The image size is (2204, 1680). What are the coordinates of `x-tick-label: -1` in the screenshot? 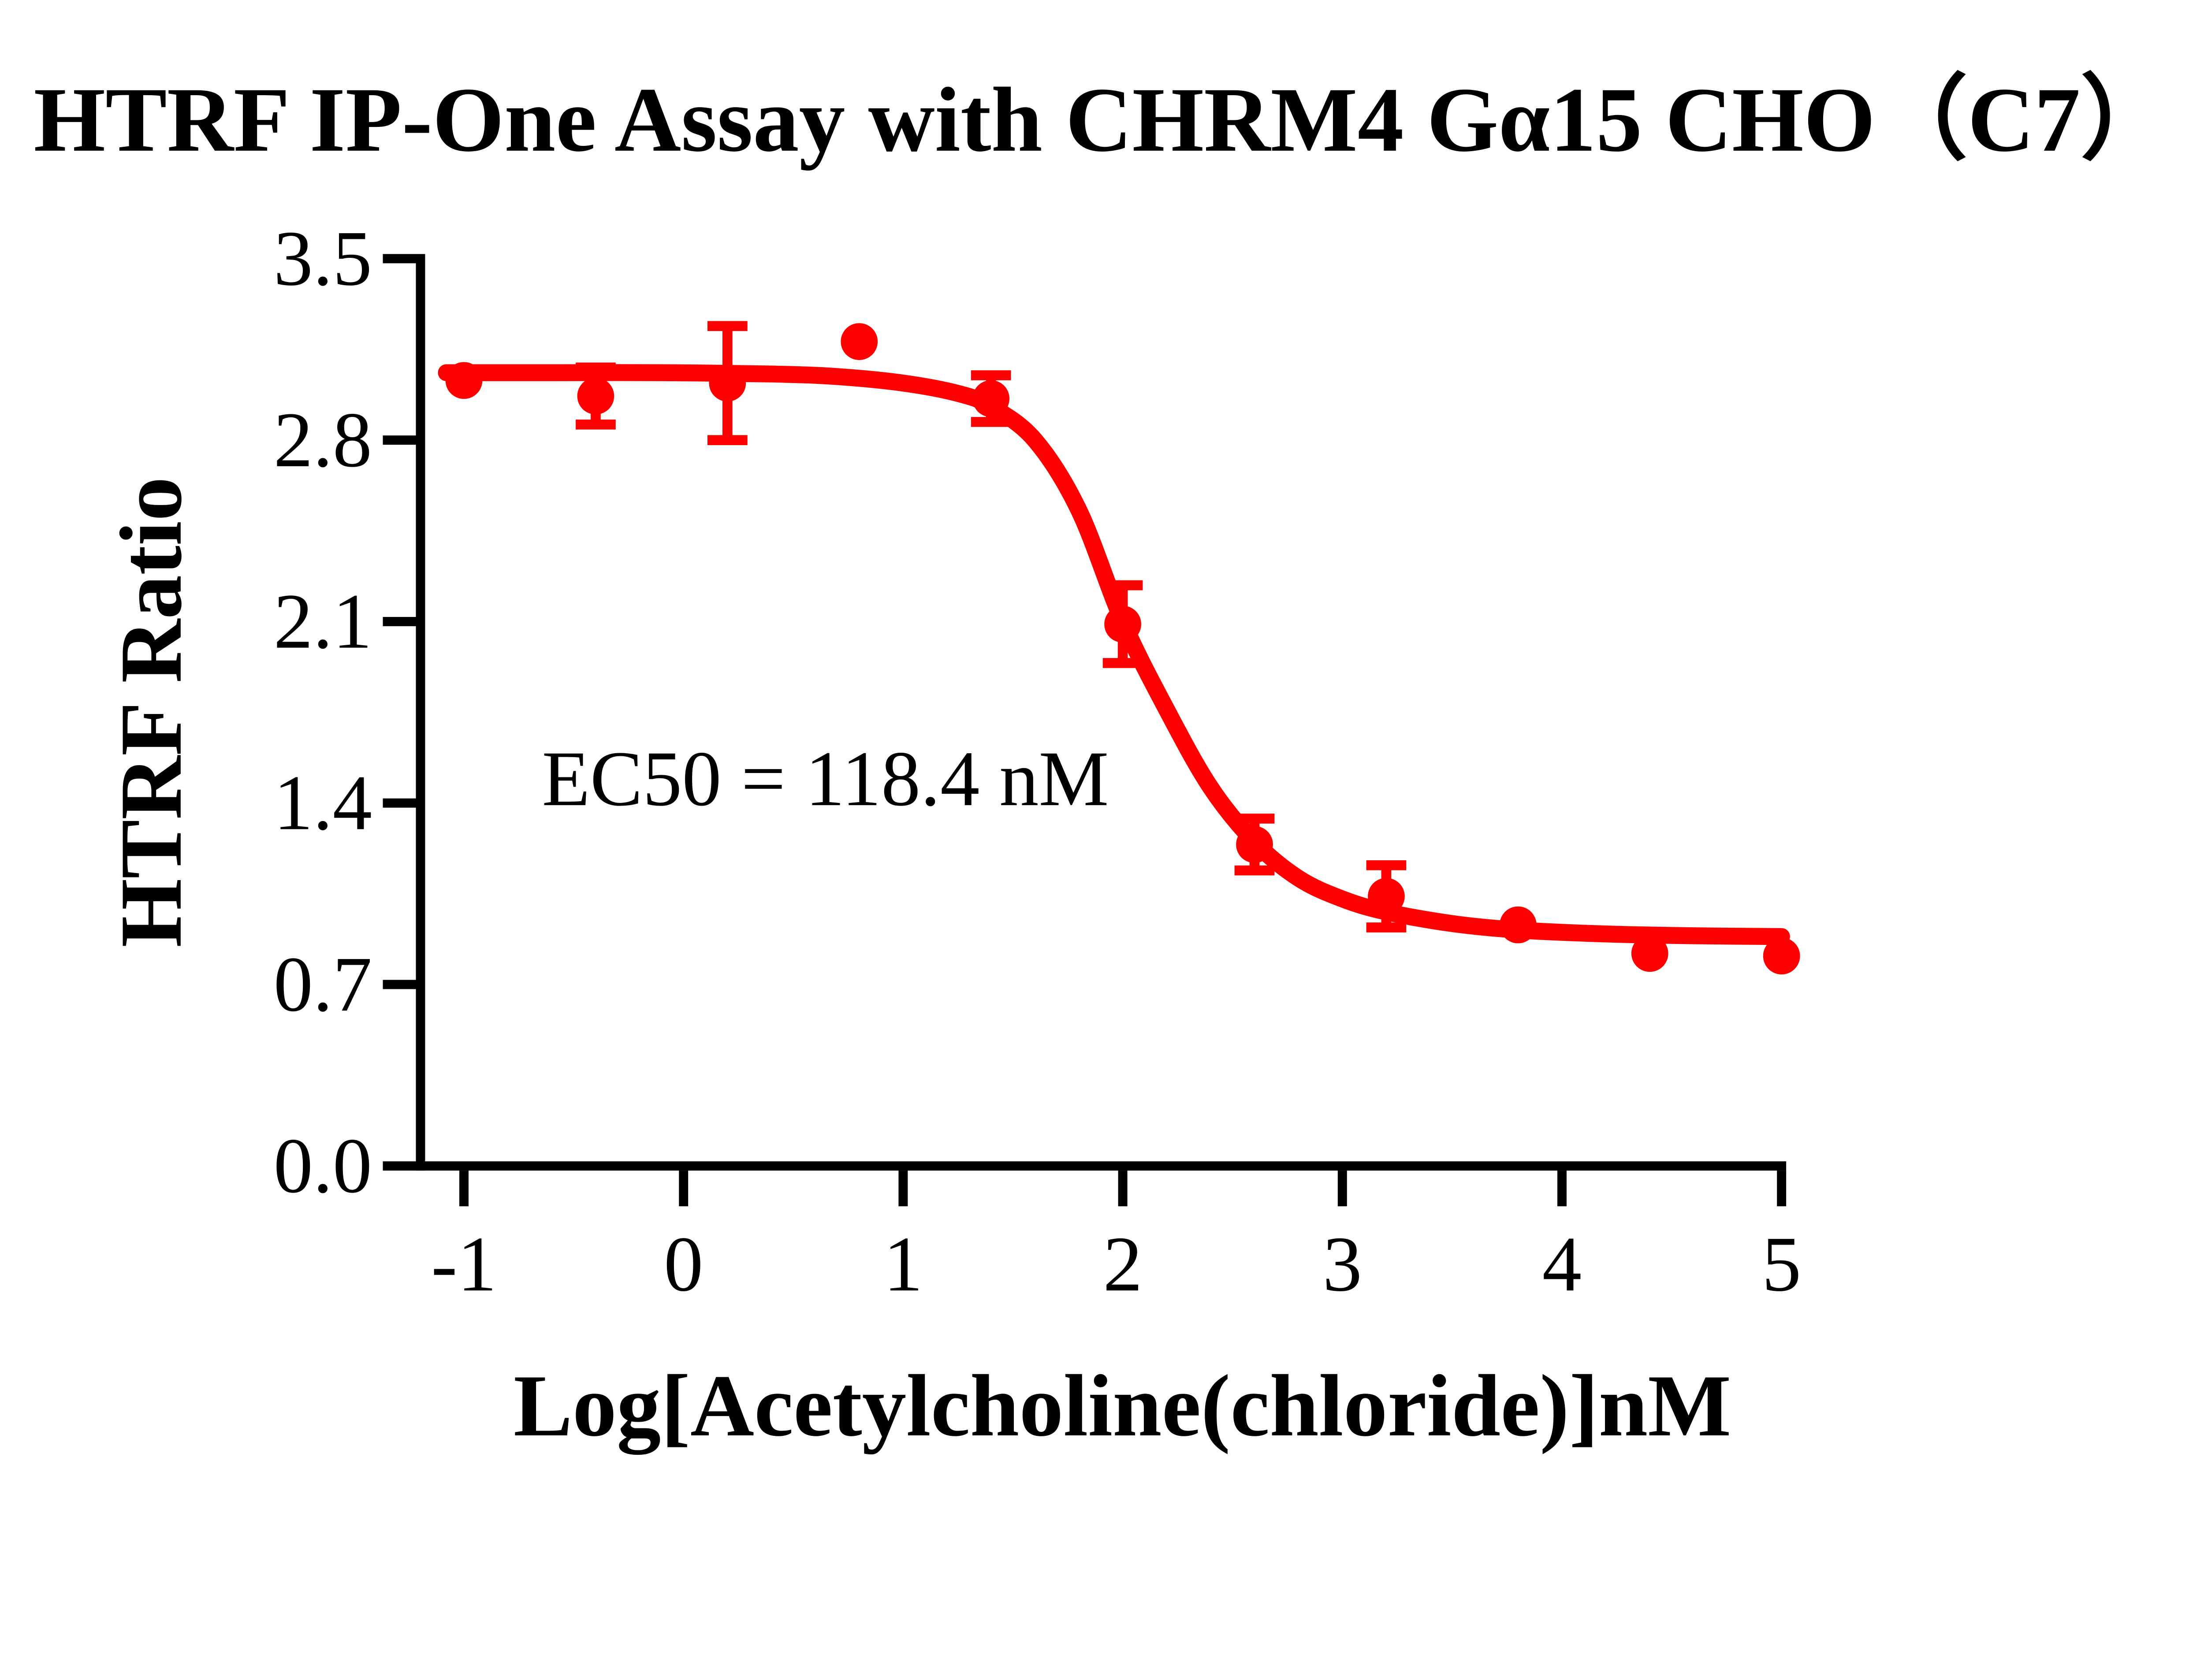 It's located at (464, 1264).